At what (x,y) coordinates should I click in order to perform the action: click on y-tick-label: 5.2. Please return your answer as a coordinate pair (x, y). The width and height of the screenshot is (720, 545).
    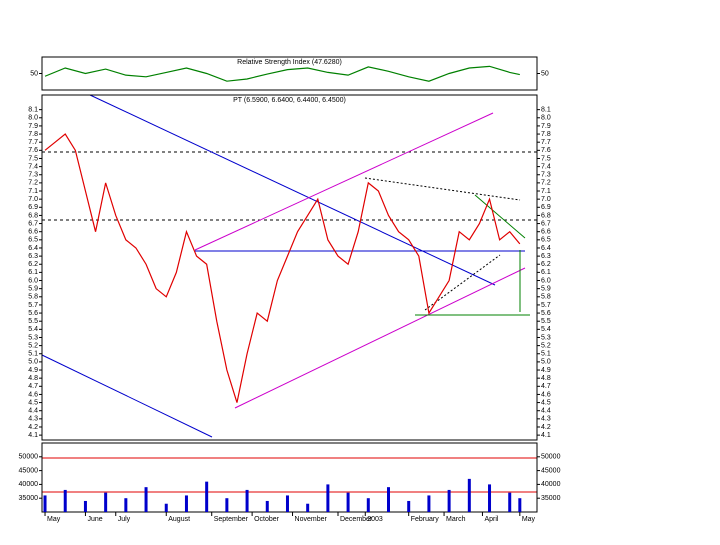
    Looking at the image, I should click on (33, 345).